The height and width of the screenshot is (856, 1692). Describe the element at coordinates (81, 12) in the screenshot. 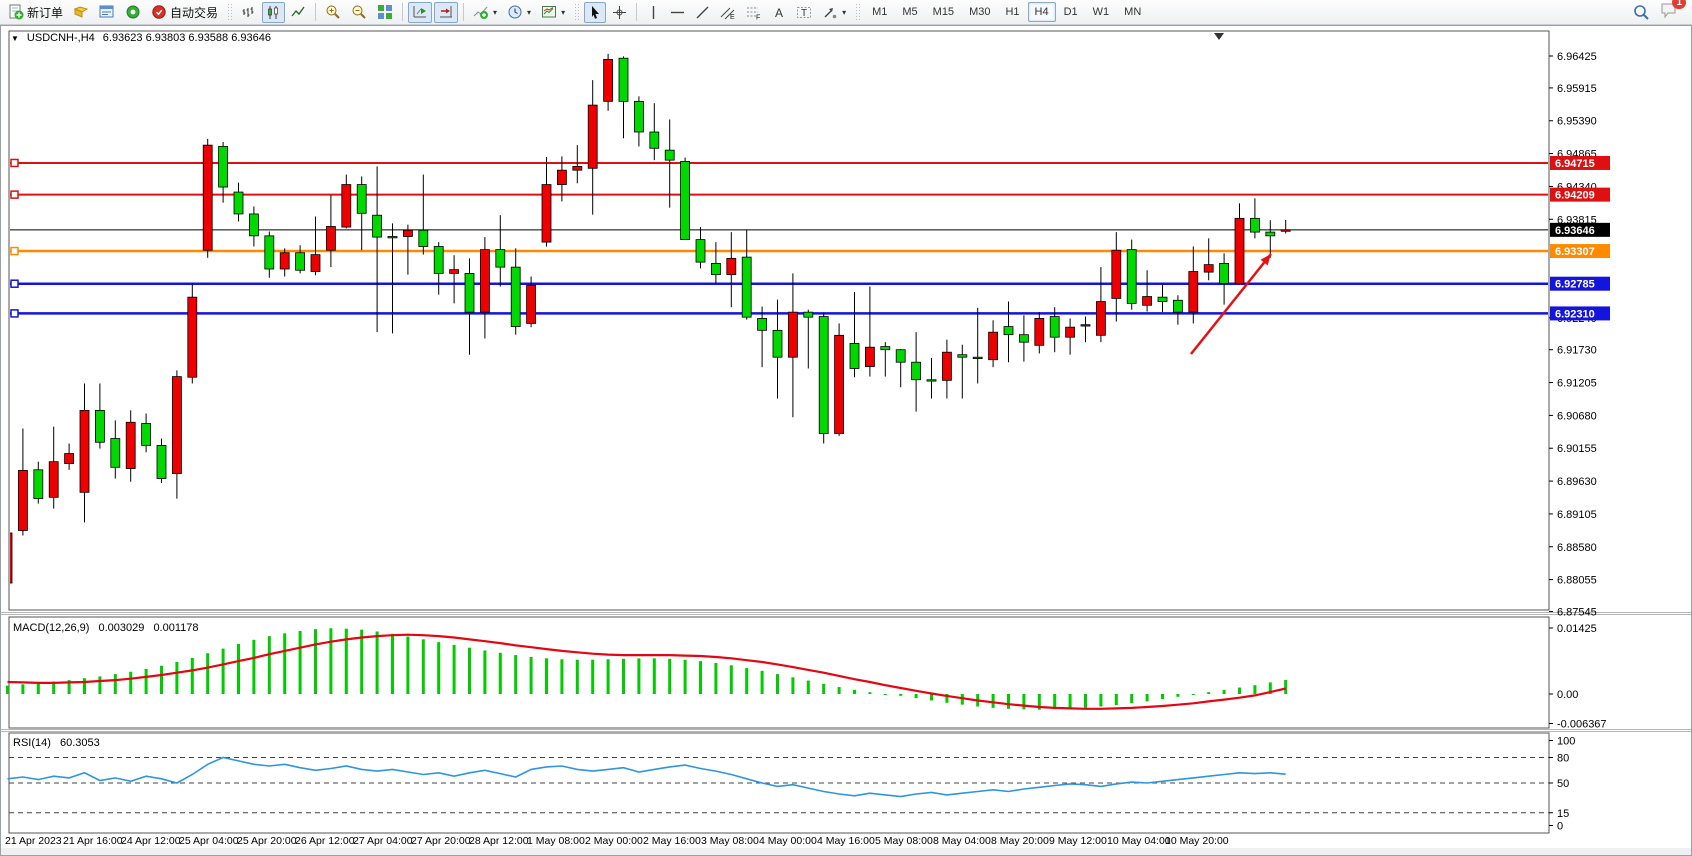

I see `profiles-button` at that location.